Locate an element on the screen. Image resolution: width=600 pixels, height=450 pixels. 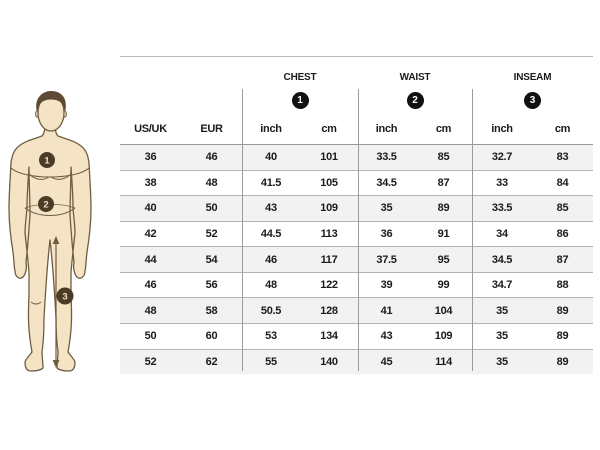
svg-text: 2 is located at coordinates (45, 204).